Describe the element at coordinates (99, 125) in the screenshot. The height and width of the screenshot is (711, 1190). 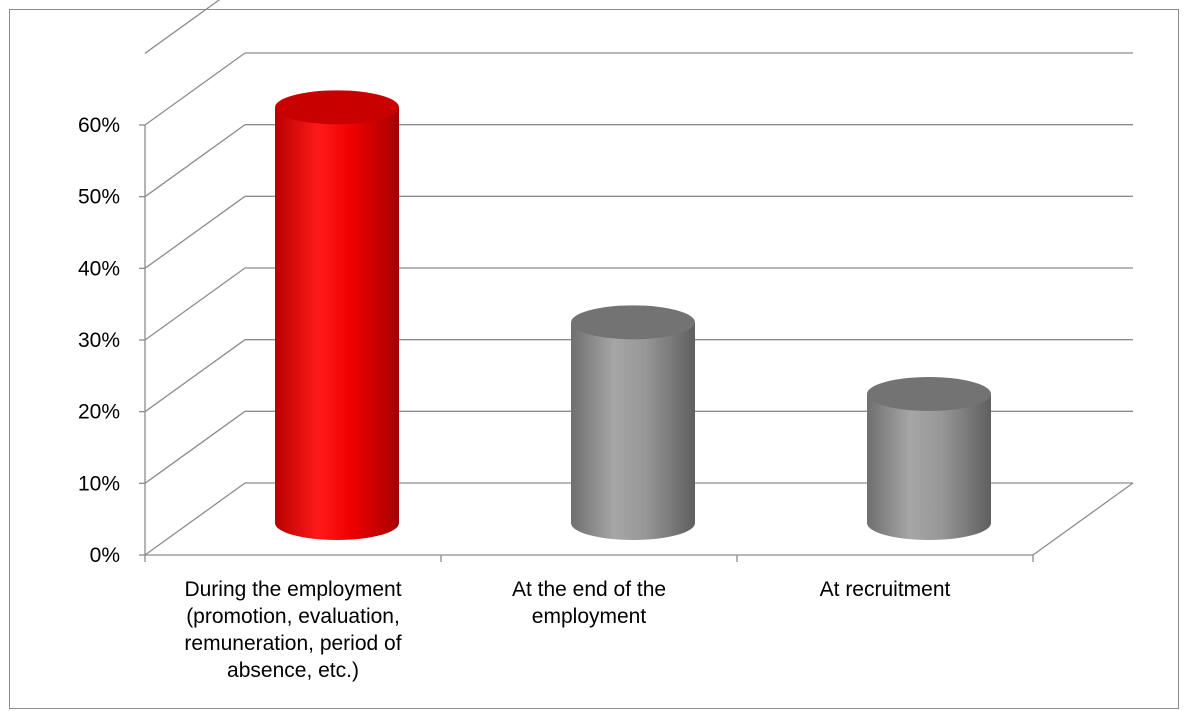
I see `y-tick-label: 60%` at that location.